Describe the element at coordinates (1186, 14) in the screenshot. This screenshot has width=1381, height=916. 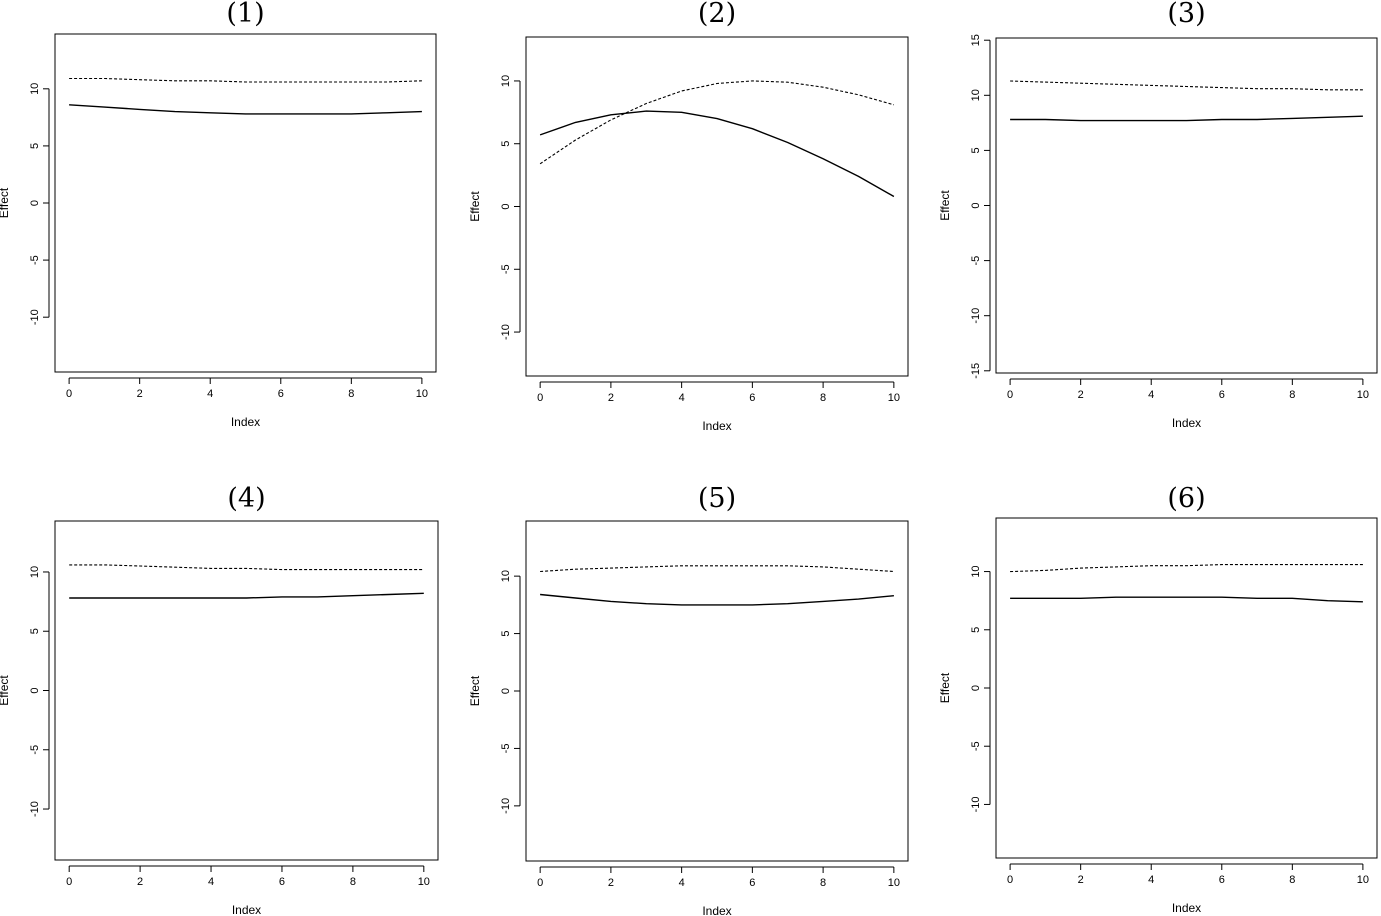
I see `panel-title: (3)` at that location.